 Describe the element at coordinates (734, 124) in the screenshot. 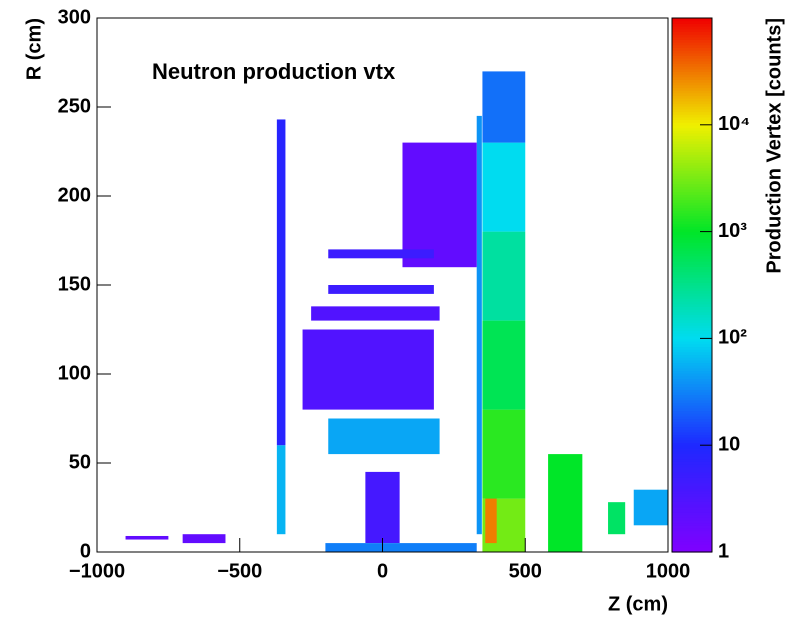

I see `z-tick-label: 10⁴` at that location.